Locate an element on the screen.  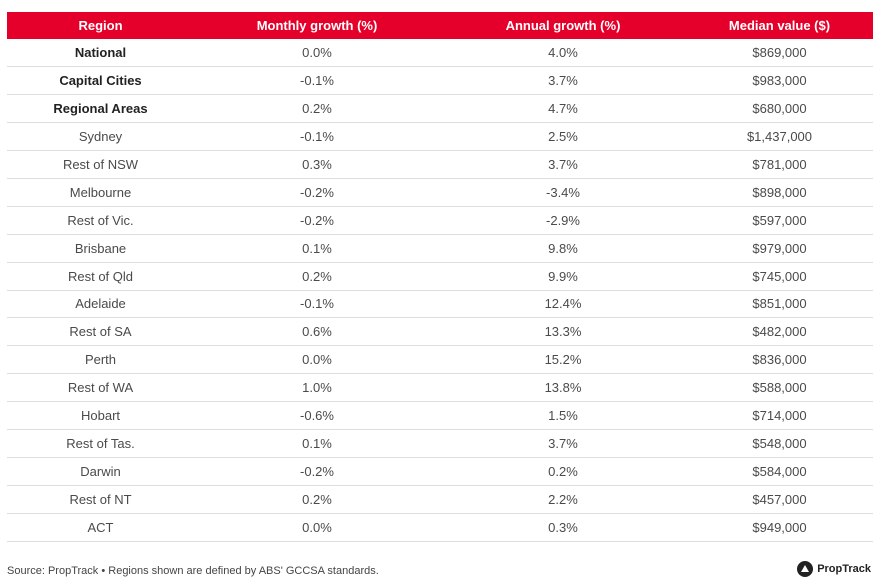
region-cell: Adelaide is located at coordinates (100, 304).